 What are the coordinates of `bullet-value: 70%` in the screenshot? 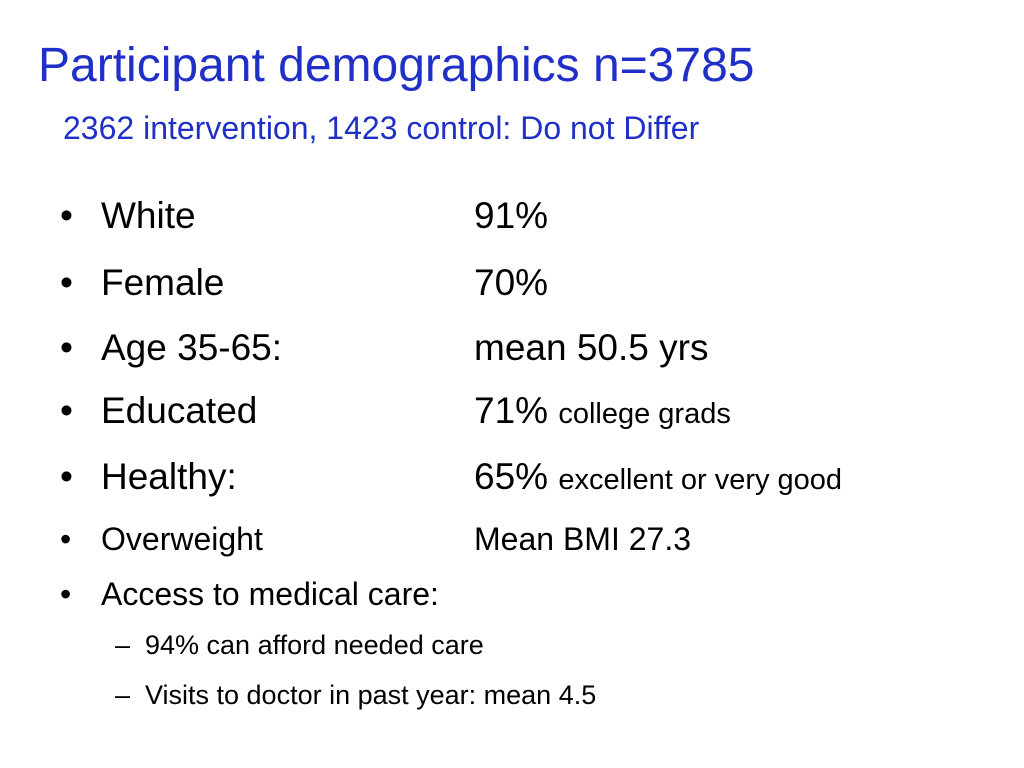 It's located at (511, 282).